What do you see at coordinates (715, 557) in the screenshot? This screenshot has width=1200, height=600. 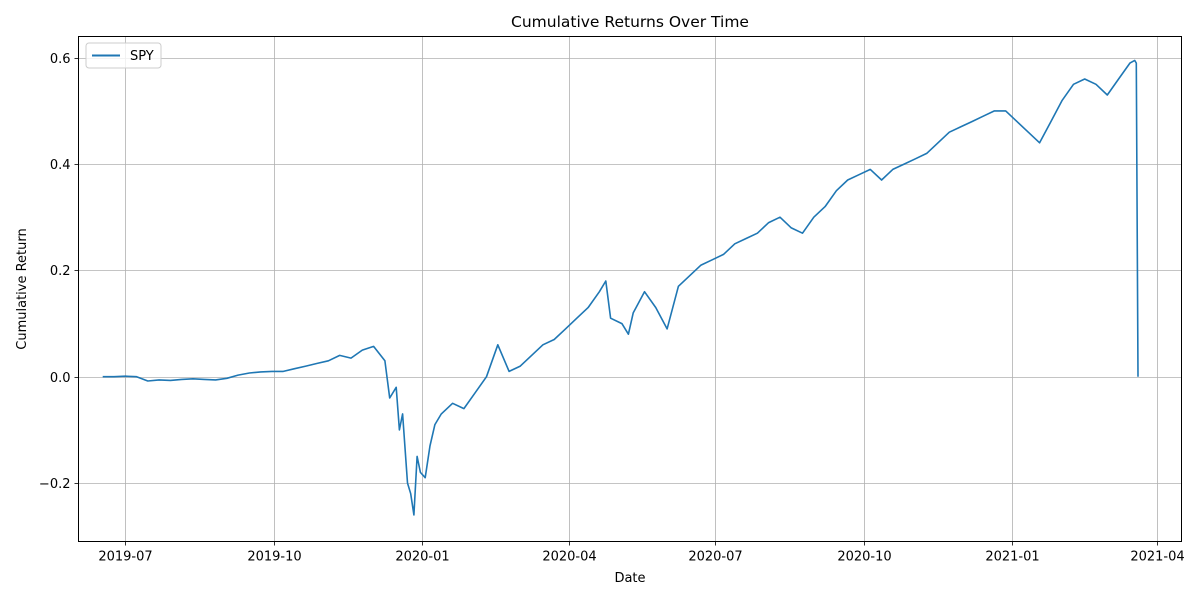 I see `x-tick-label: 2020-07` at bounding box center [715, 557].